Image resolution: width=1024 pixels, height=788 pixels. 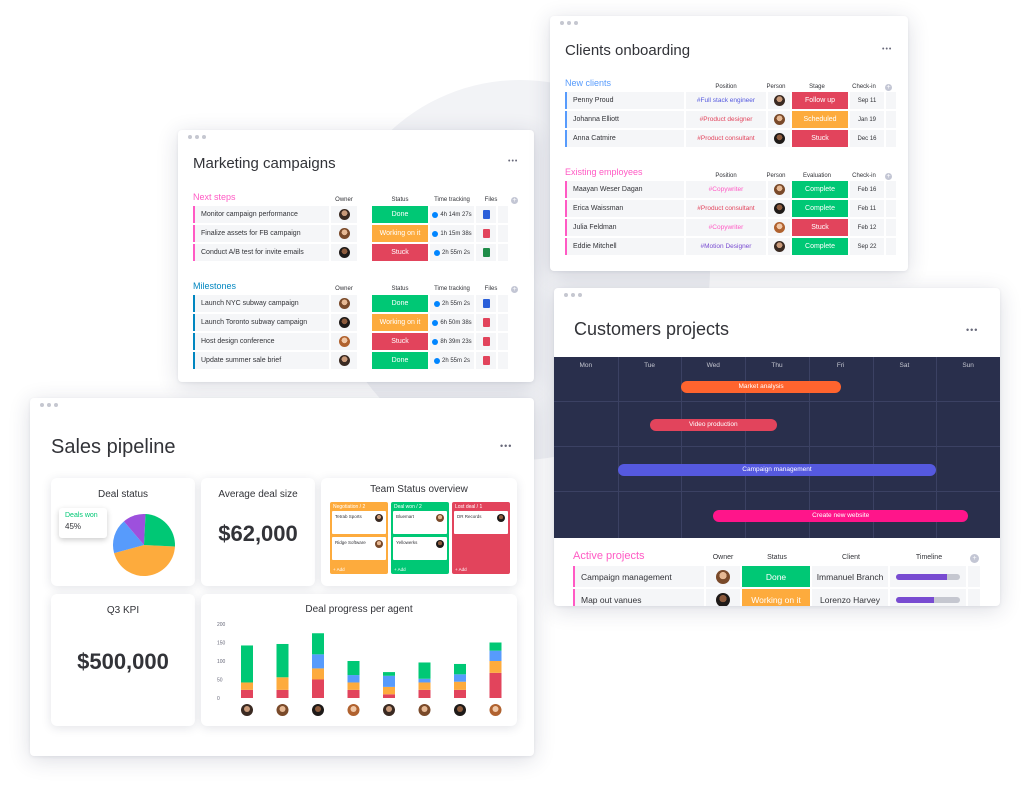 What do you see at coordinates (134, 529) in the screenshot?
I see `pie-slice` at bounding box center [134, 529].